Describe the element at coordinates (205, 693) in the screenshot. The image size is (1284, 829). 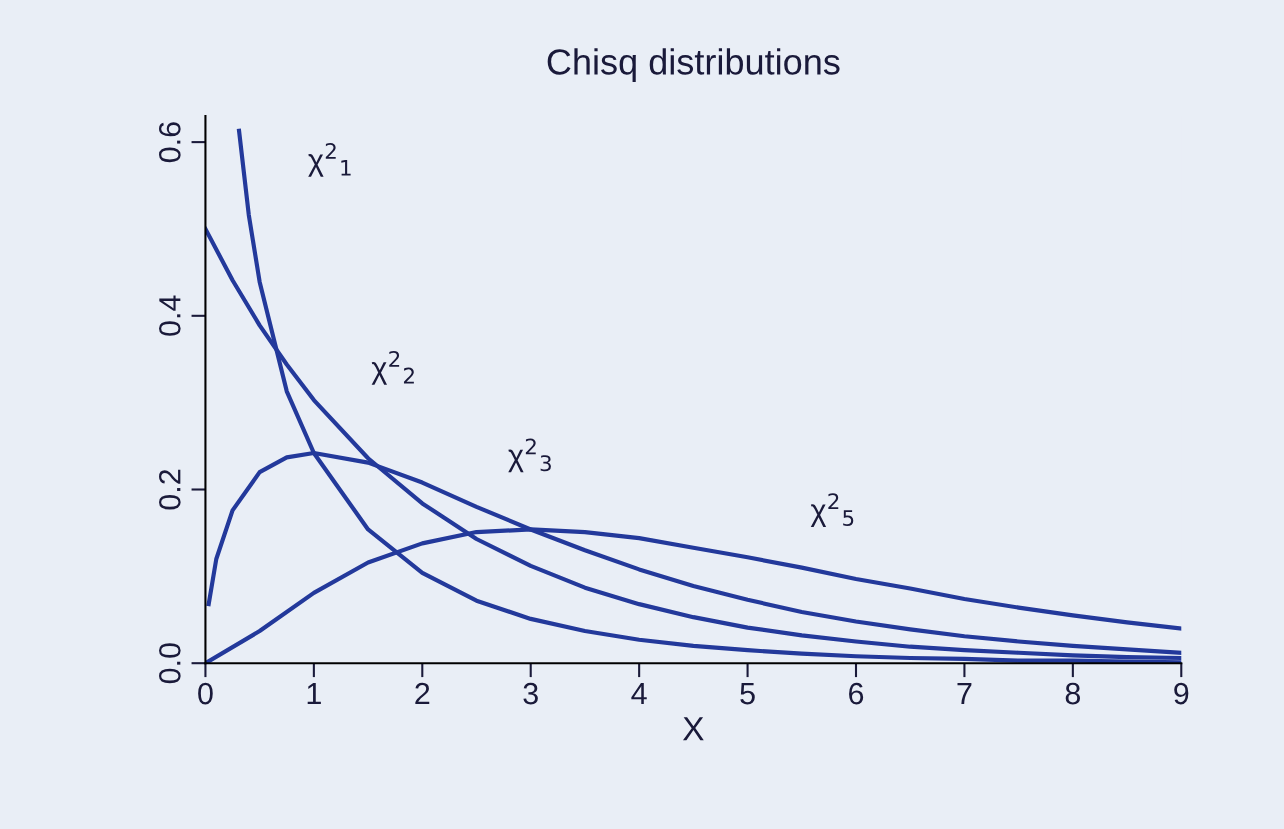
I see `x-tick-label: 0` at that location.